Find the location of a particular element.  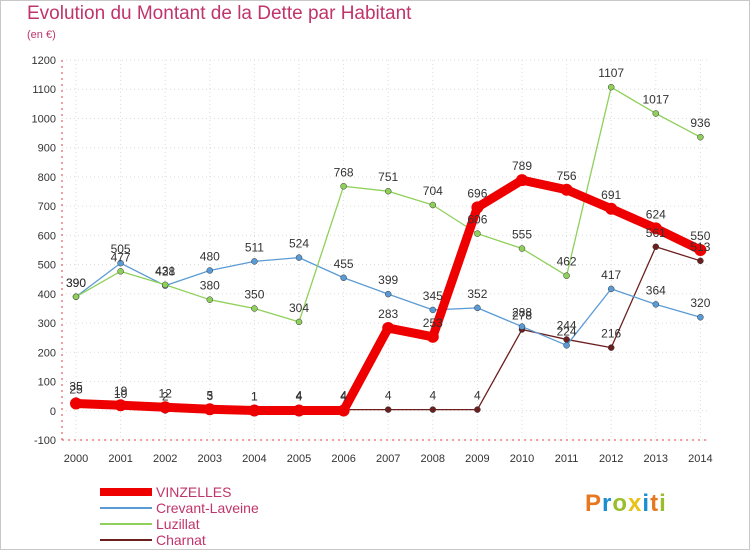

data-label: 789 is located at coordinates (522, 166).